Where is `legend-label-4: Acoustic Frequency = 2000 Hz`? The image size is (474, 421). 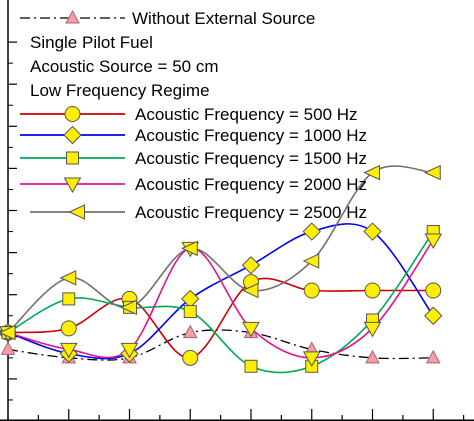
legend-label-4: Acoustic Frequency = 2000 Hz is located at coordinates (251, 184).